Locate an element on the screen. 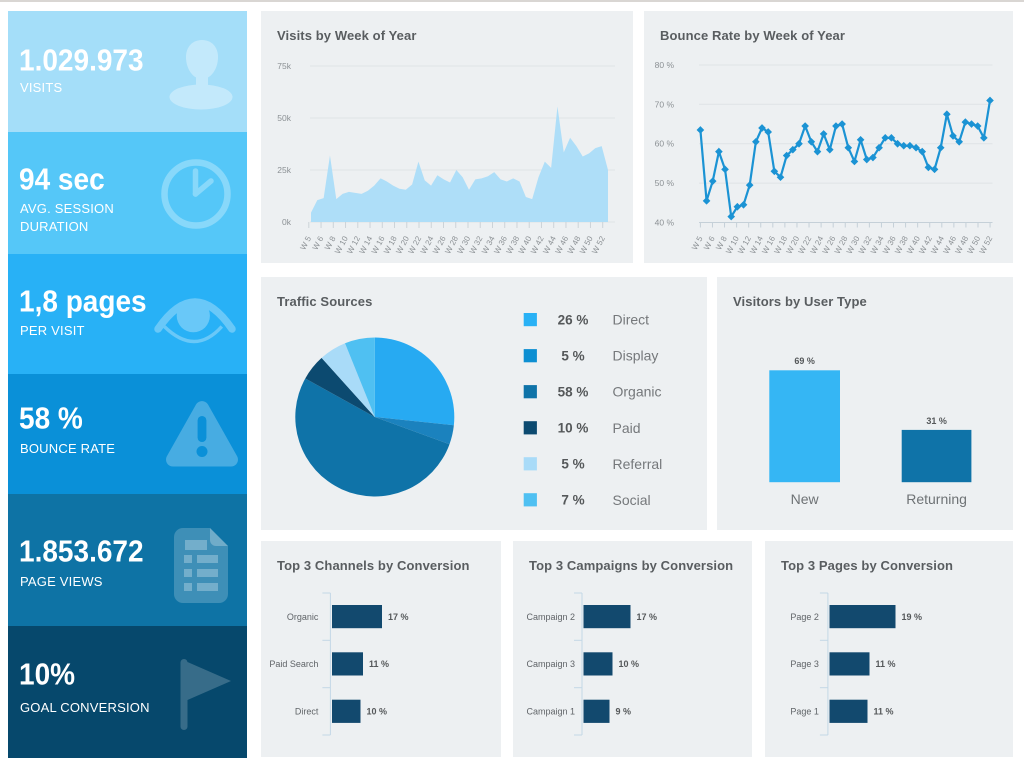 The image size is (1024, 772). svg-text: Campaign 2 is located at coordinates (550, 617).